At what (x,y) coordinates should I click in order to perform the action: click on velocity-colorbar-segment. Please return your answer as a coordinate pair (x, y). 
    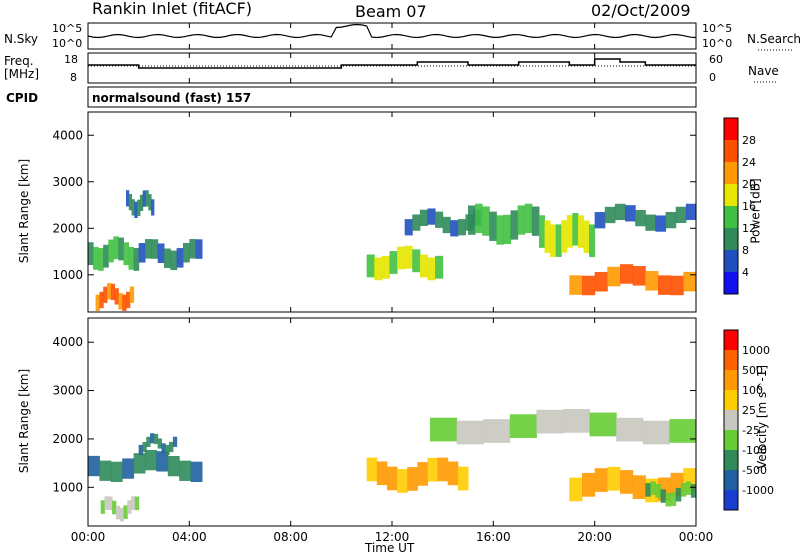
    Looking at the image, I should click on (731, 340).